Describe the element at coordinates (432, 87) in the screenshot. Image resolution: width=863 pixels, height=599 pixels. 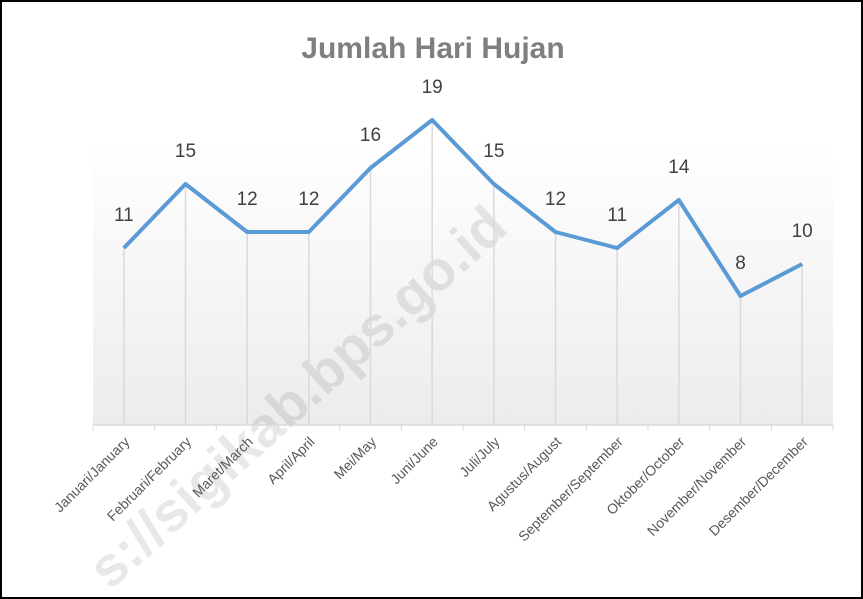
I see `data-label: 19` at that location.